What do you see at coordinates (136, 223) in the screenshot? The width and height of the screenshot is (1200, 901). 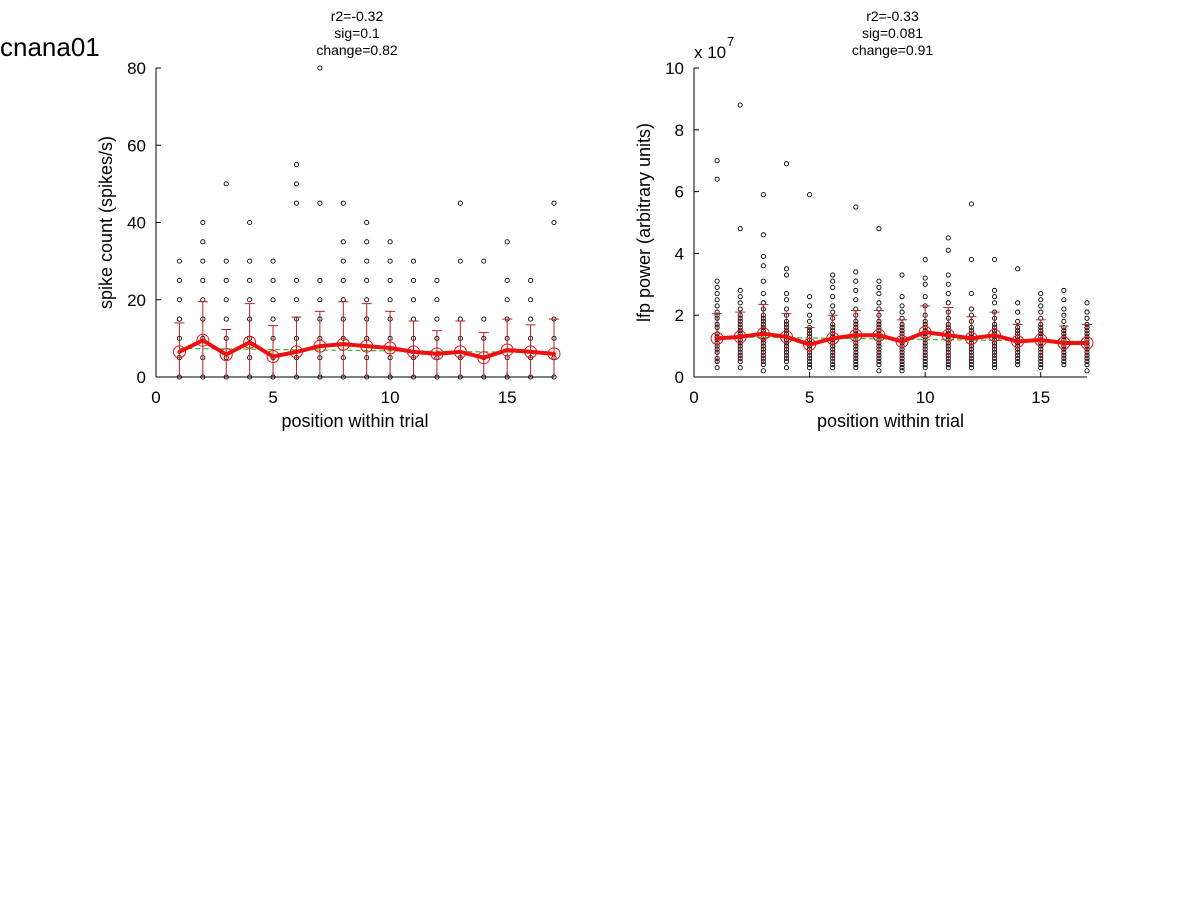 I see `left-y-tick-label: 40` at bounding box center [136, 223].